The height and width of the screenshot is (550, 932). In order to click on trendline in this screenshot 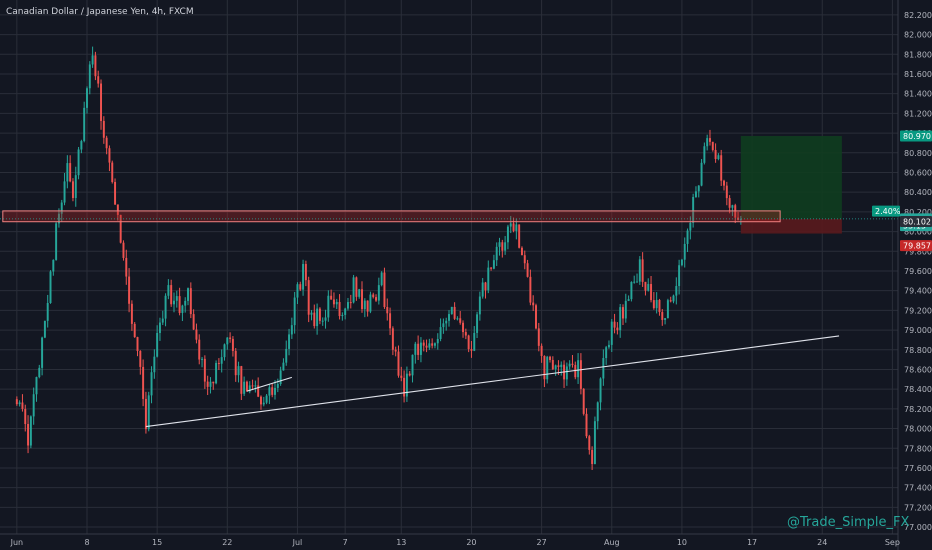, I will do `click(492, 381)`.